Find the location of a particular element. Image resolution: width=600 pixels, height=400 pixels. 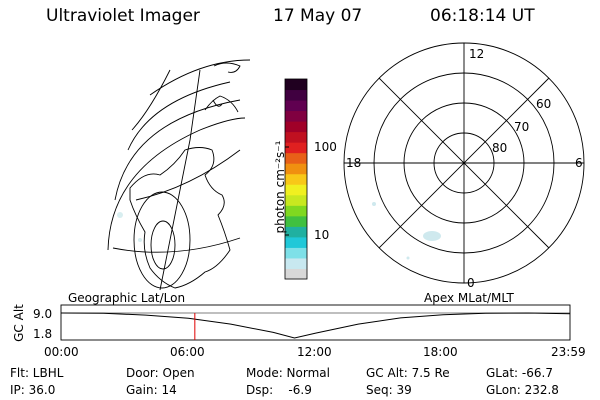

timeline-ytick-bottom: 1.8 is located at coordinates (43, 334).